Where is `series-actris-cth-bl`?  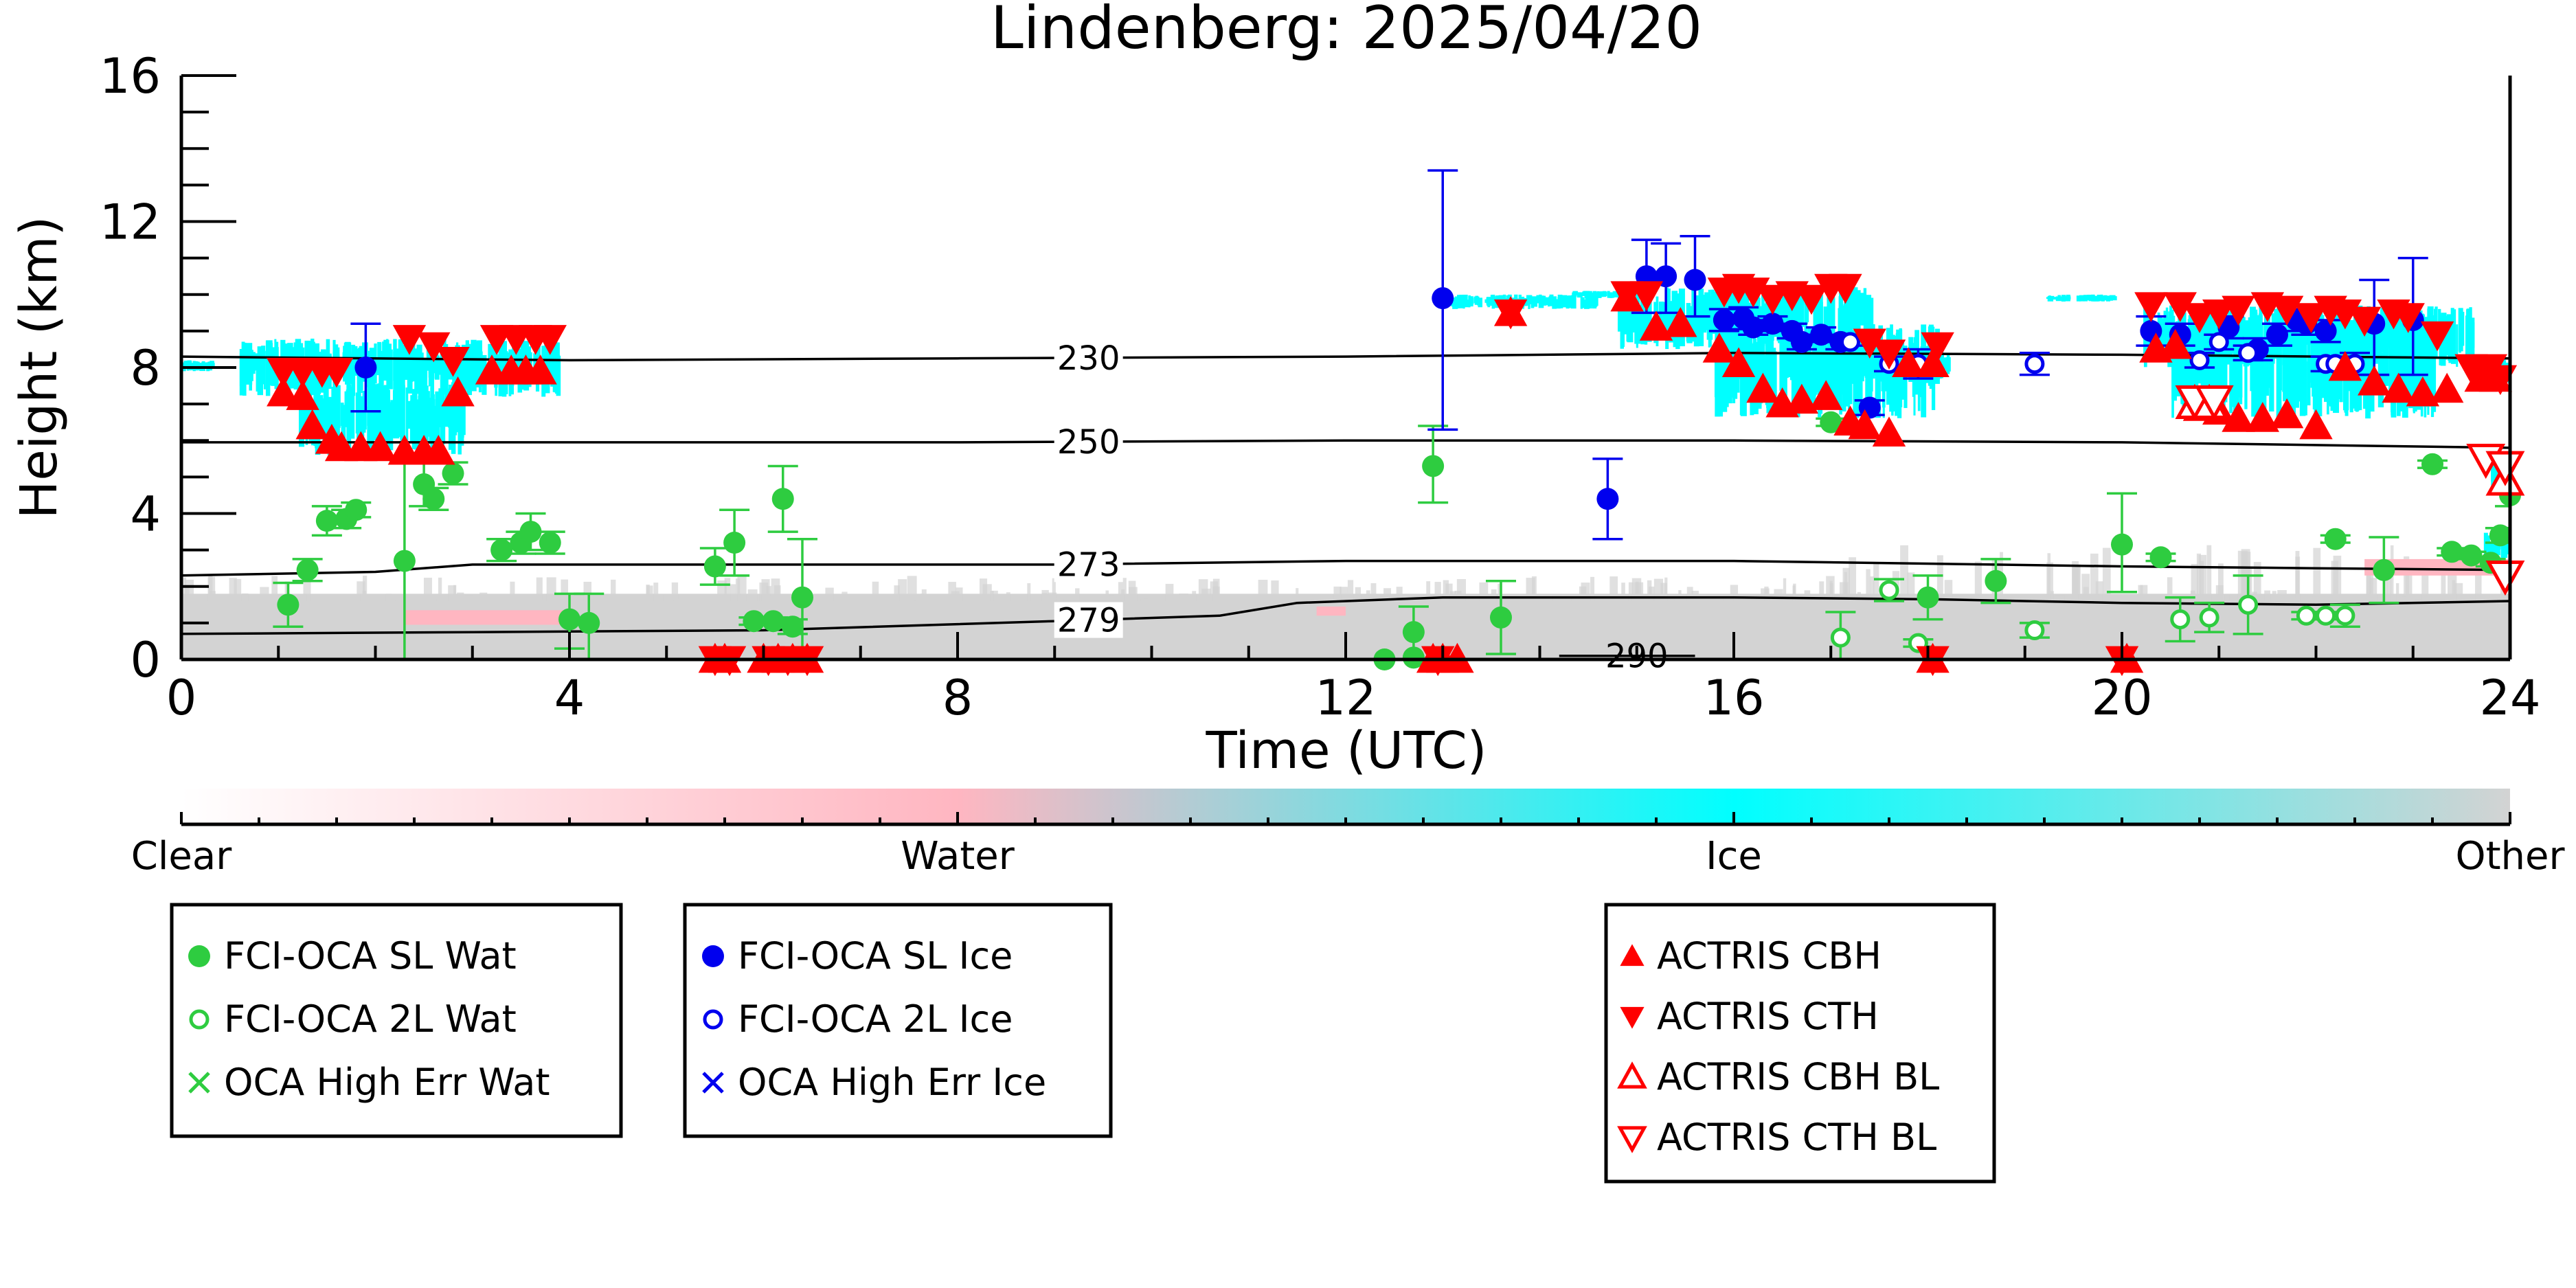
series-actris-cth-bl is located at coordinates (2350, 490).